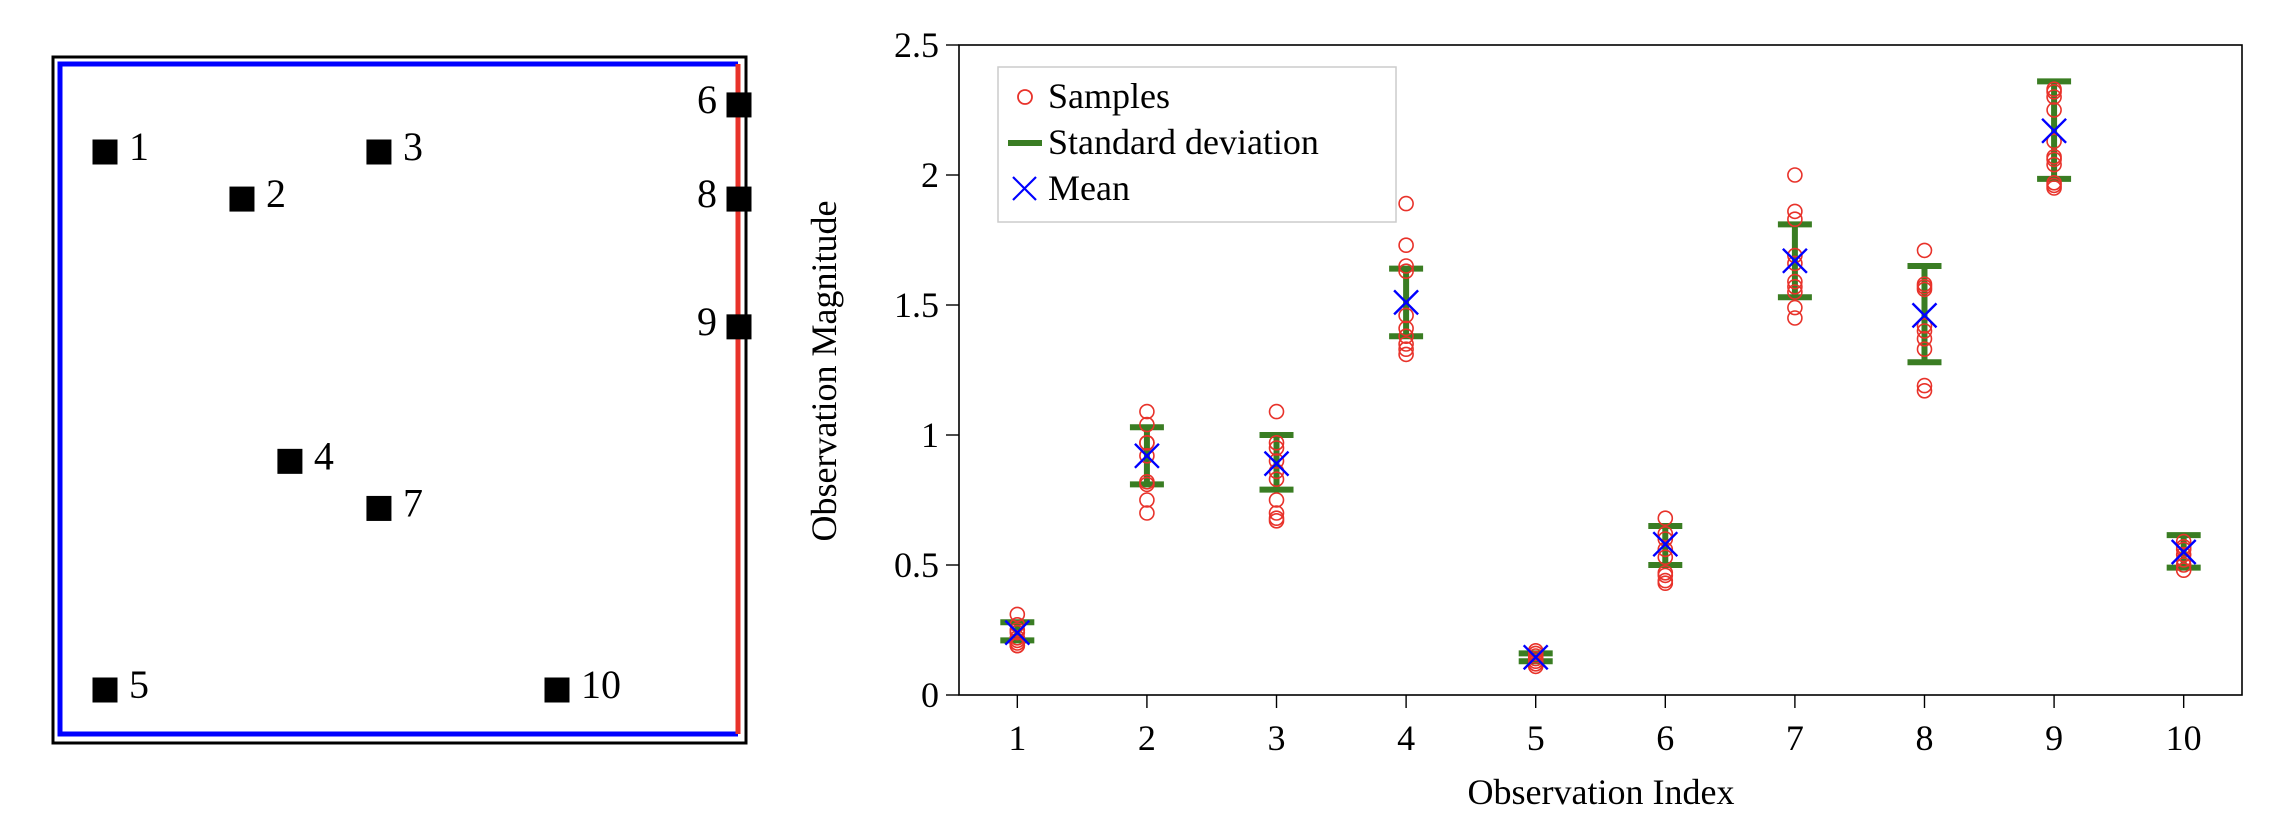 Image resolution: width=2272 pixels, height=838 pixels. What do you see at coordinates (139, 684) in the screenshot?
I see `node-label: 5` at bounding box center [139, 684].